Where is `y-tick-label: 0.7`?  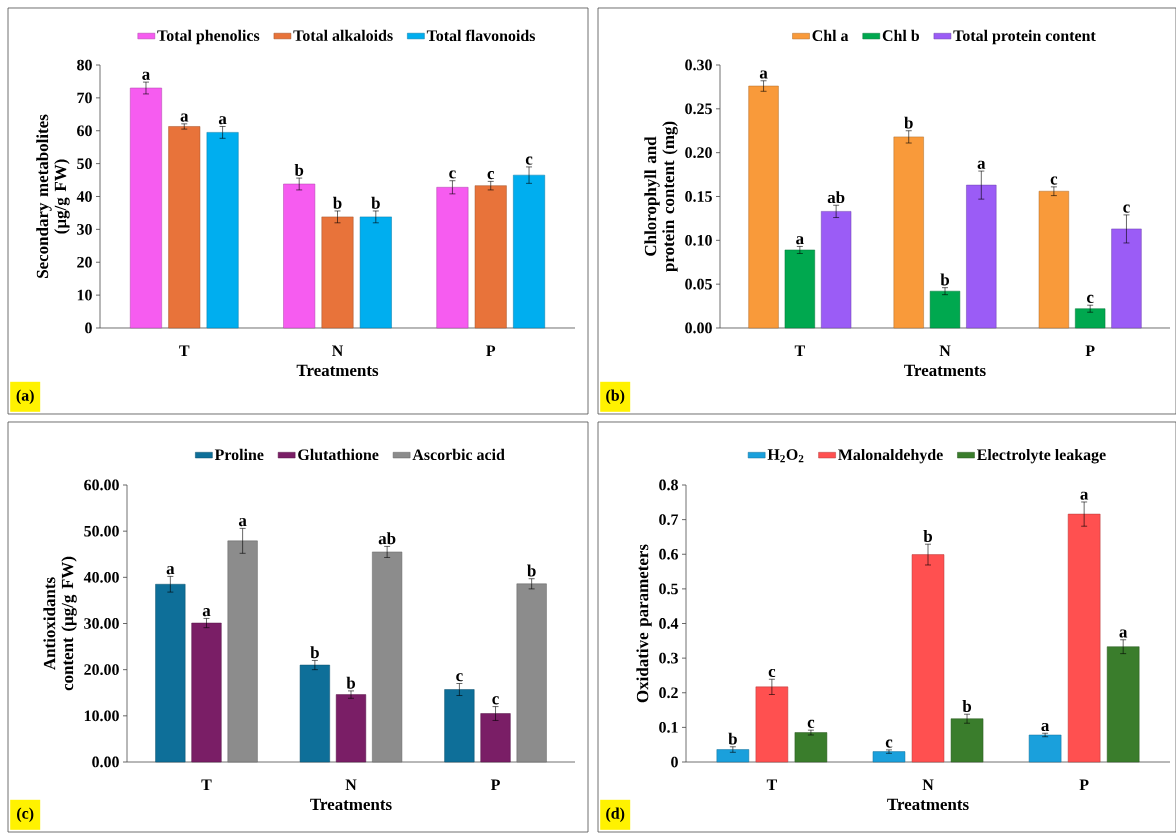 y-tick-label: 0.7 is located at coordinates (669, 520).